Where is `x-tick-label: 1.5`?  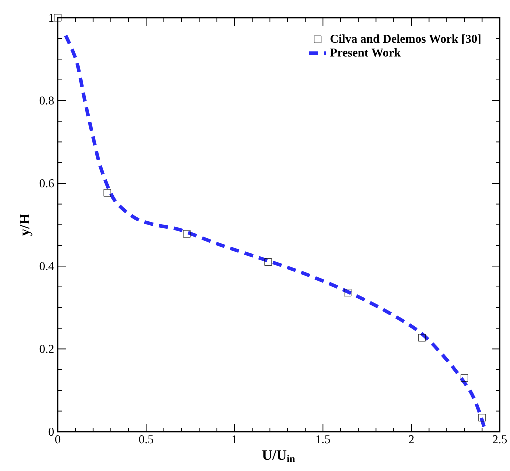
x-tick-label: 1.5 is located at coordinates (323, 440).